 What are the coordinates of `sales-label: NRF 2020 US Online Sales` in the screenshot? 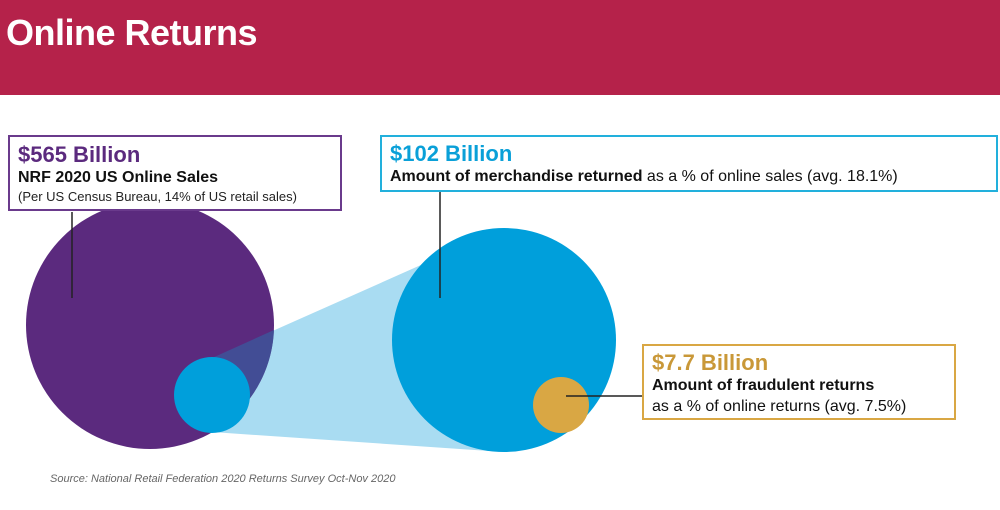 It's located at (118, 177).